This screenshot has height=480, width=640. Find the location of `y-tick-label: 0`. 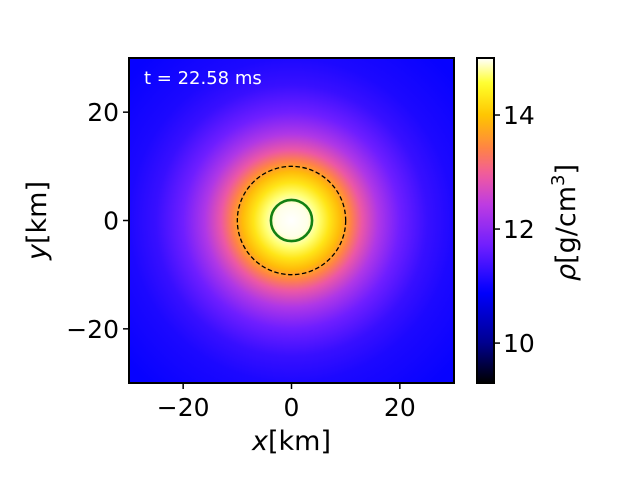

y-tick-label: 0 is located at coordinates (111, 221).